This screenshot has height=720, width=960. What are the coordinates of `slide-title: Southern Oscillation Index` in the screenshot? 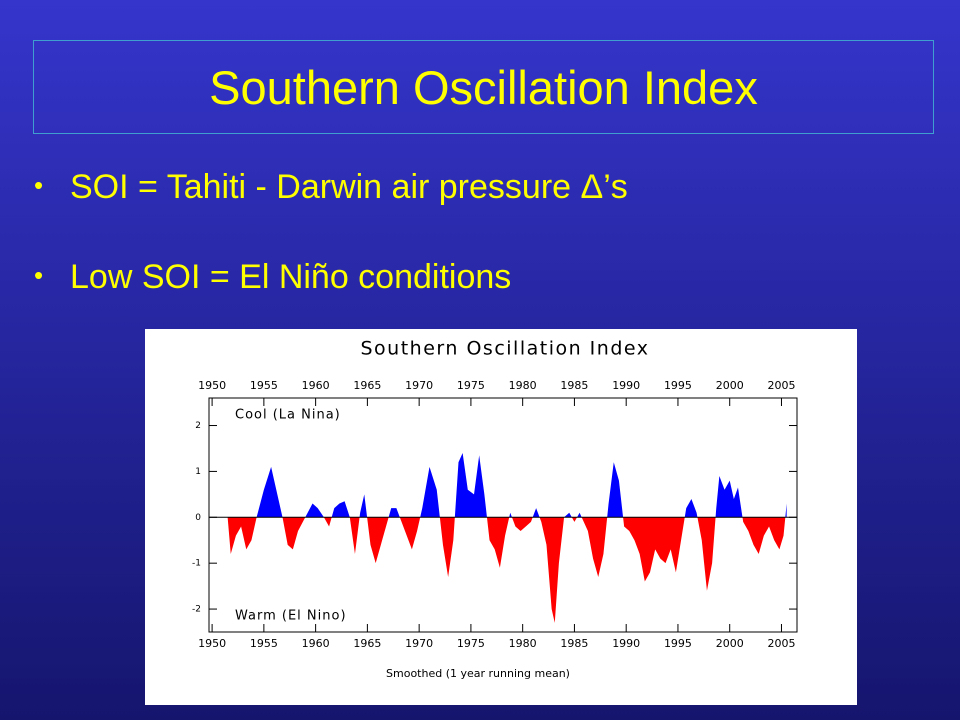 It's located at (483, 87).